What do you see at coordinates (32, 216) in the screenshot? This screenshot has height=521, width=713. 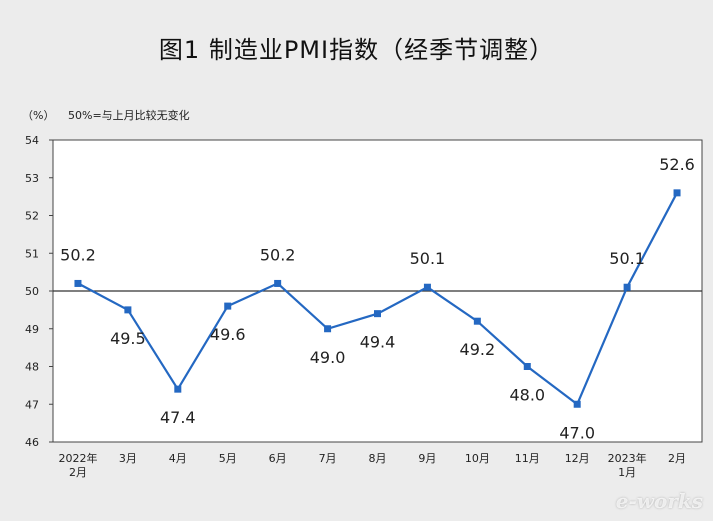 I see `y-tick-label: 52` at bounding box center [32, 216].